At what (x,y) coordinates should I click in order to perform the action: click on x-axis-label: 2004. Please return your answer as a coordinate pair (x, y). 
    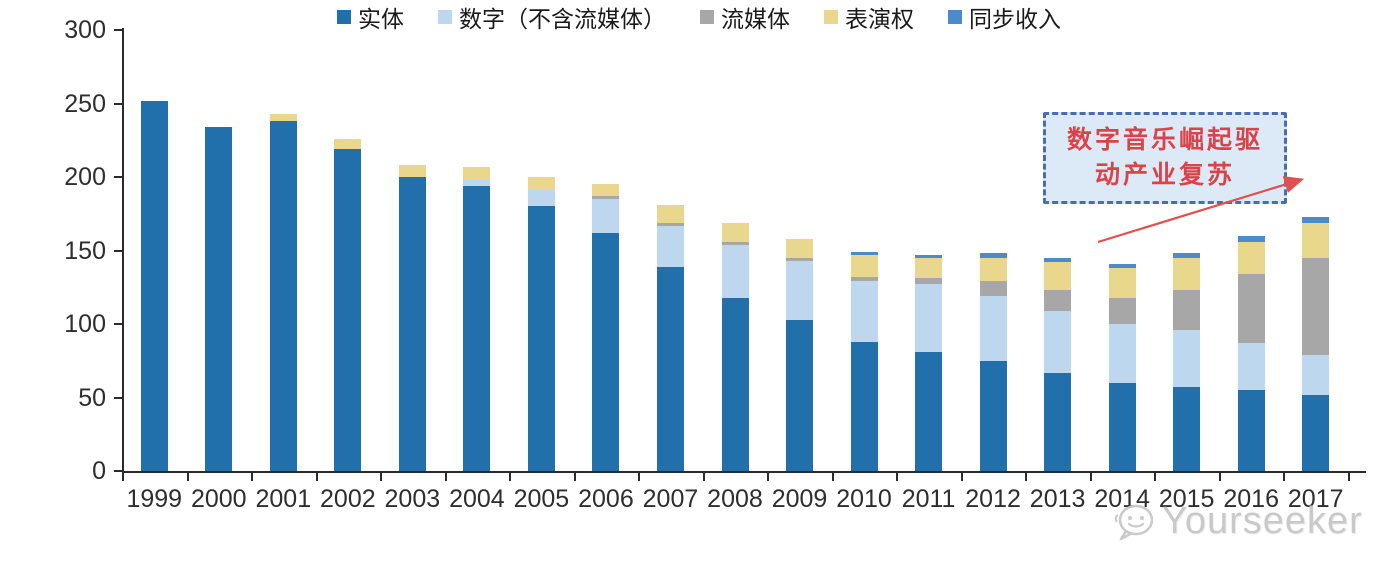
    Looking at the image, I should click on (477, 499).